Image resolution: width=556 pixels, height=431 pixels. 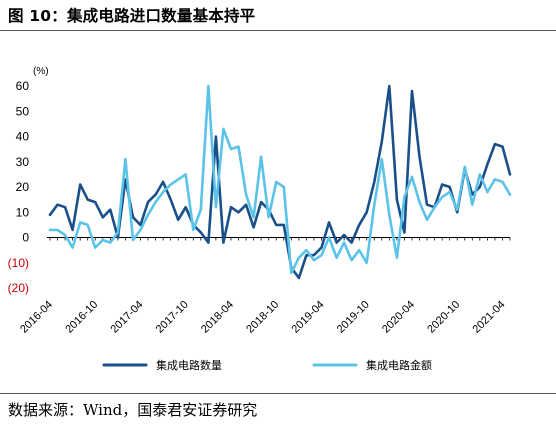 What do you see at coordinates (399, 365) in the screenshot?
I see `legend-label-2: 集成电路金额` at bounding box center [399, 365].